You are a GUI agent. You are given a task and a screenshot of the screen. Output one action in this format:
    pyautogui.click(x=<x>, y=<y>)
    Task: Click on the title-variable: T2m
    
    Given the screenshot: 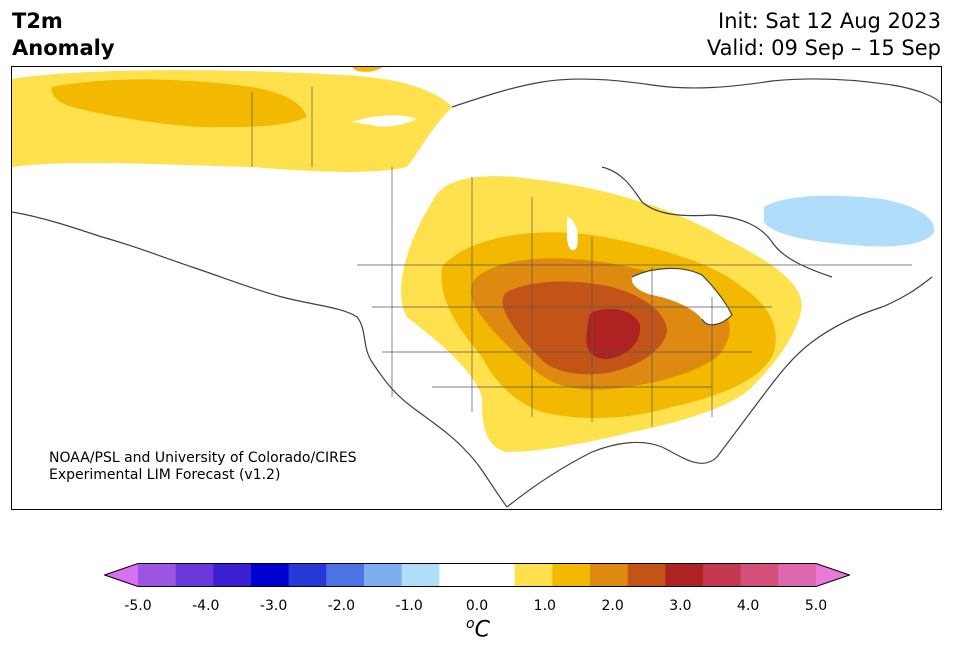 What is the action you would take?
    pyautogui.click(x=37, y=21)
    